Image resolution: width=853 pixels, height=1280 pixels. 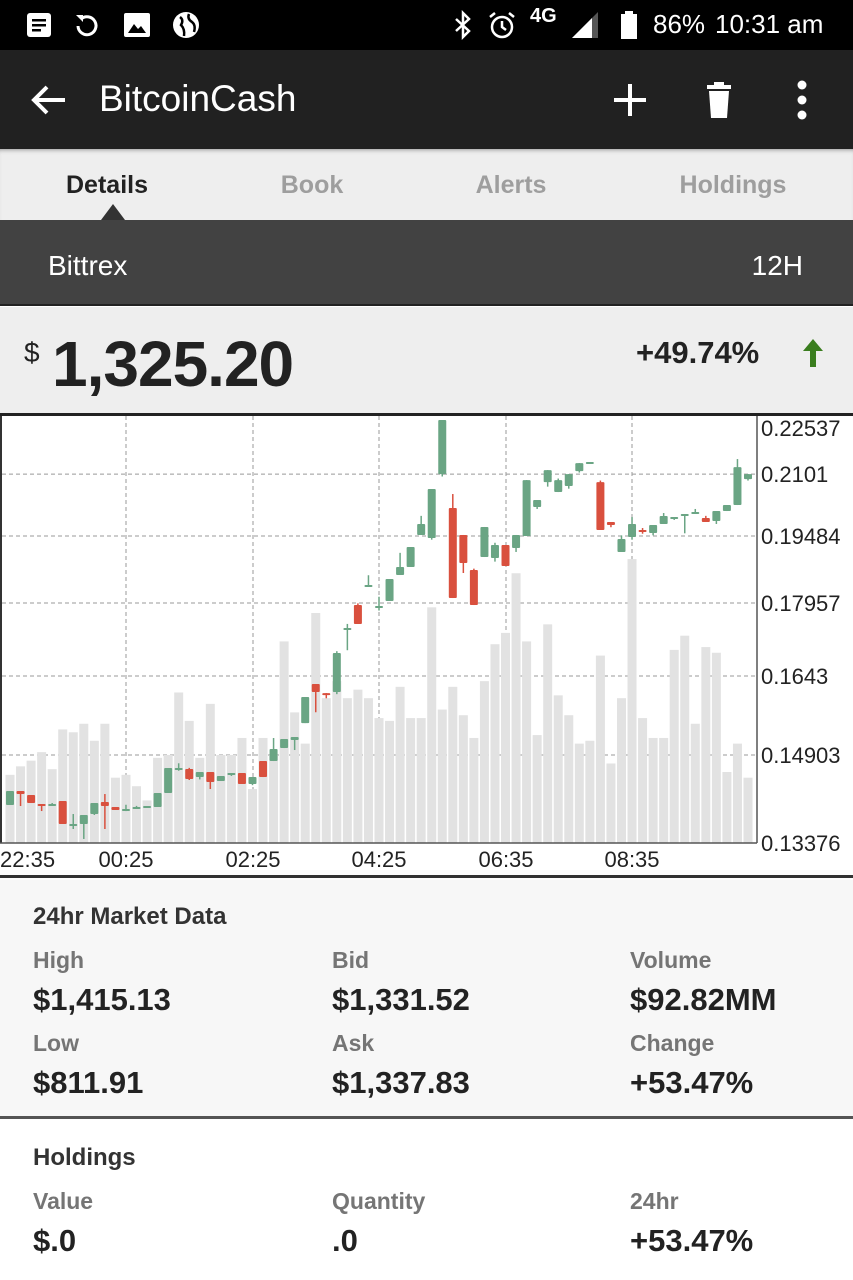 I want to click on add-button, so click(x=630, y=100).